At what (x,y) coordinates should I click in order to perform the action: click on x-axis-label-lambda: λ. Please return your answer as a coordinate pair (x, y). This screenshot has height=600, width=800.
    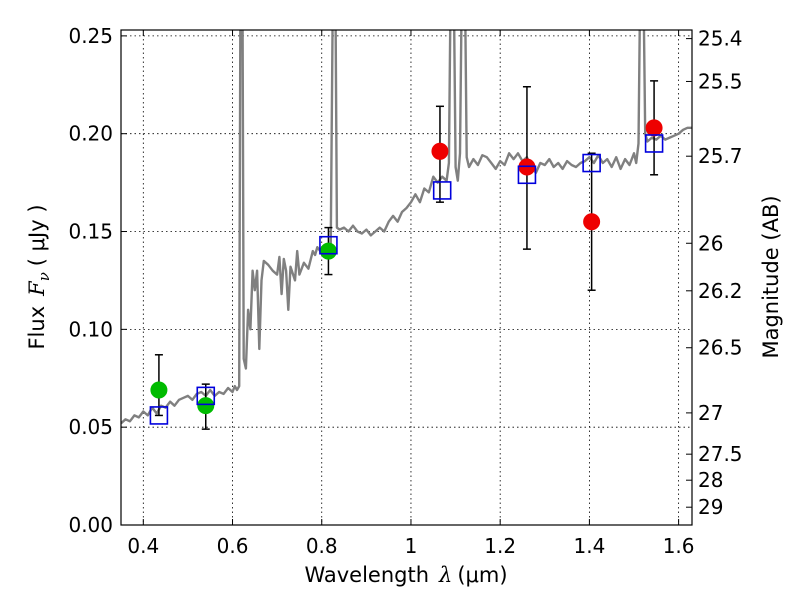
    Looking at the image, I should click on (445, 575).